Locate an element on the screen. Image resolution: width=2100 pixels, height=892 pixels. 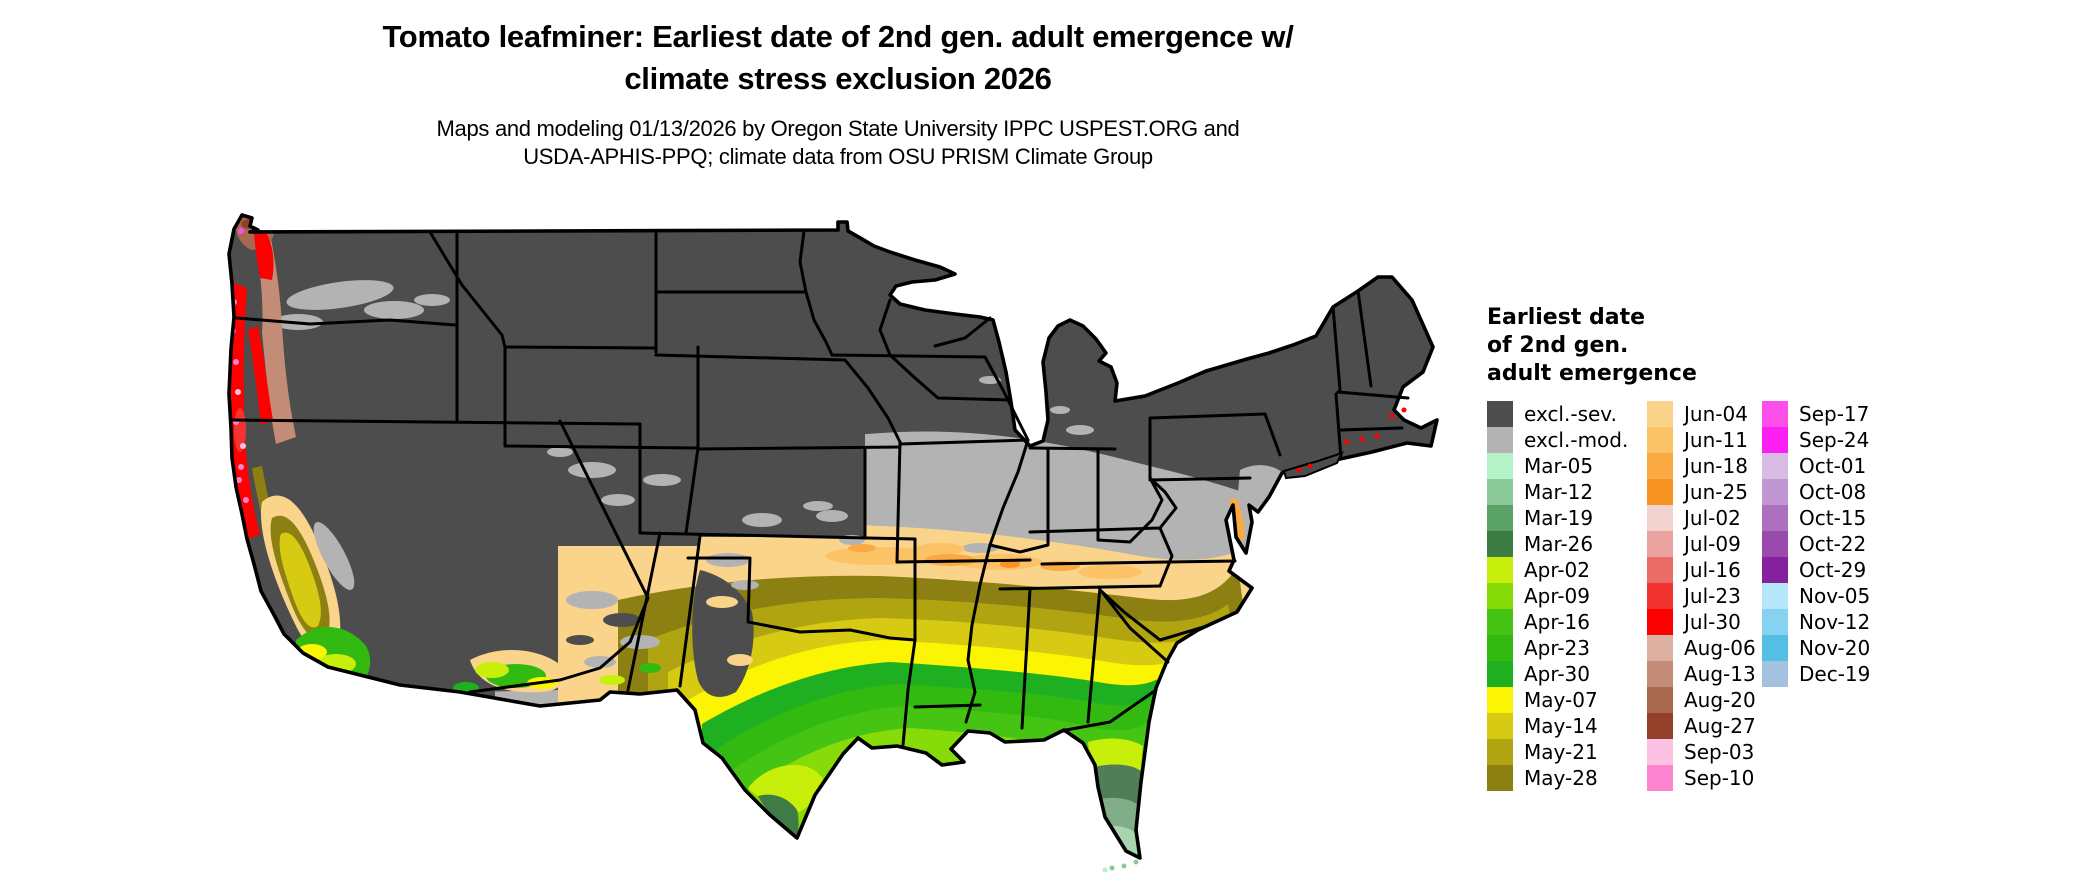
legend-label: Oct-15 is located at coordinates (1833, 518).